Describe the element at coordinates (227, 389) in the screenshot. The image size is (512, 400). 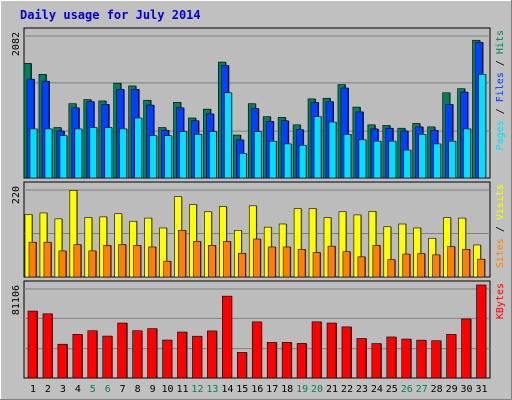
I see `x-tick-label: 14` at that location.